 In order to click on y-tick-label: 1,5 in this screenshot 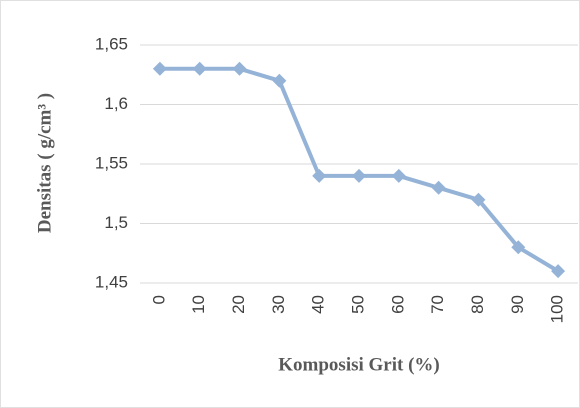, I will do `click(116, 222)`.